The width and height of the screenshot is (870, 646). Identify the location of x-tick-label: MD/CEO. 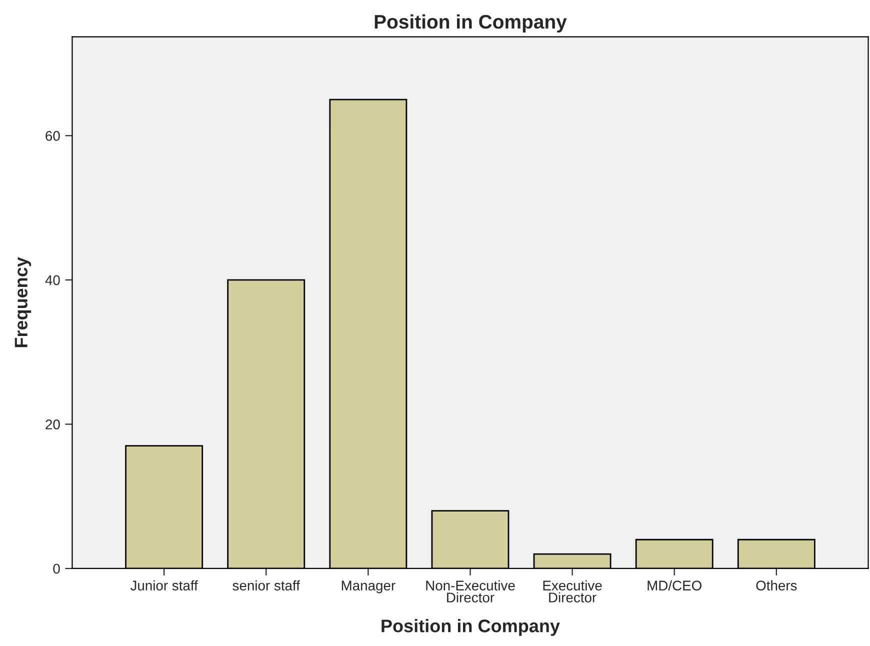
(675, 585).